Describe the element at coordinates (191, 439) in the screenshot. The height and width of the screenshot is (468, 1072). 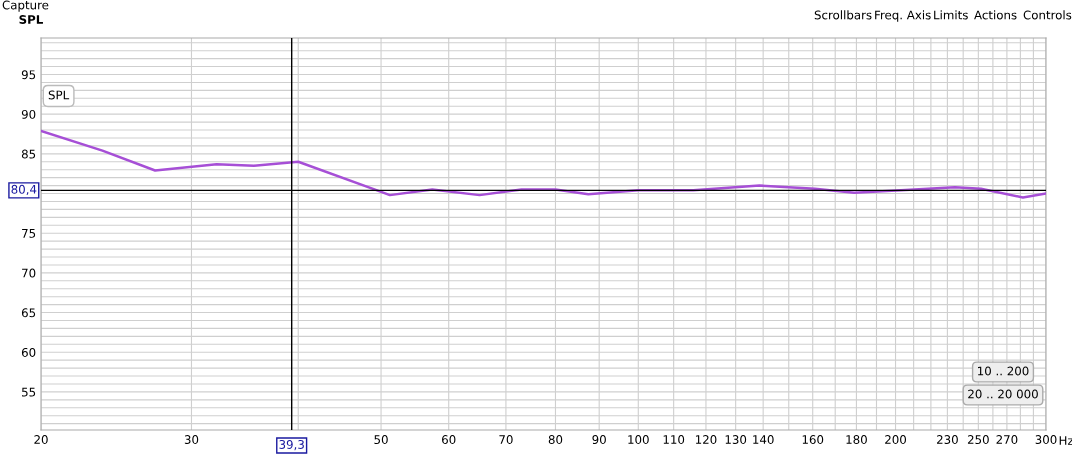
I see `x-tick-label: 30` at that location.